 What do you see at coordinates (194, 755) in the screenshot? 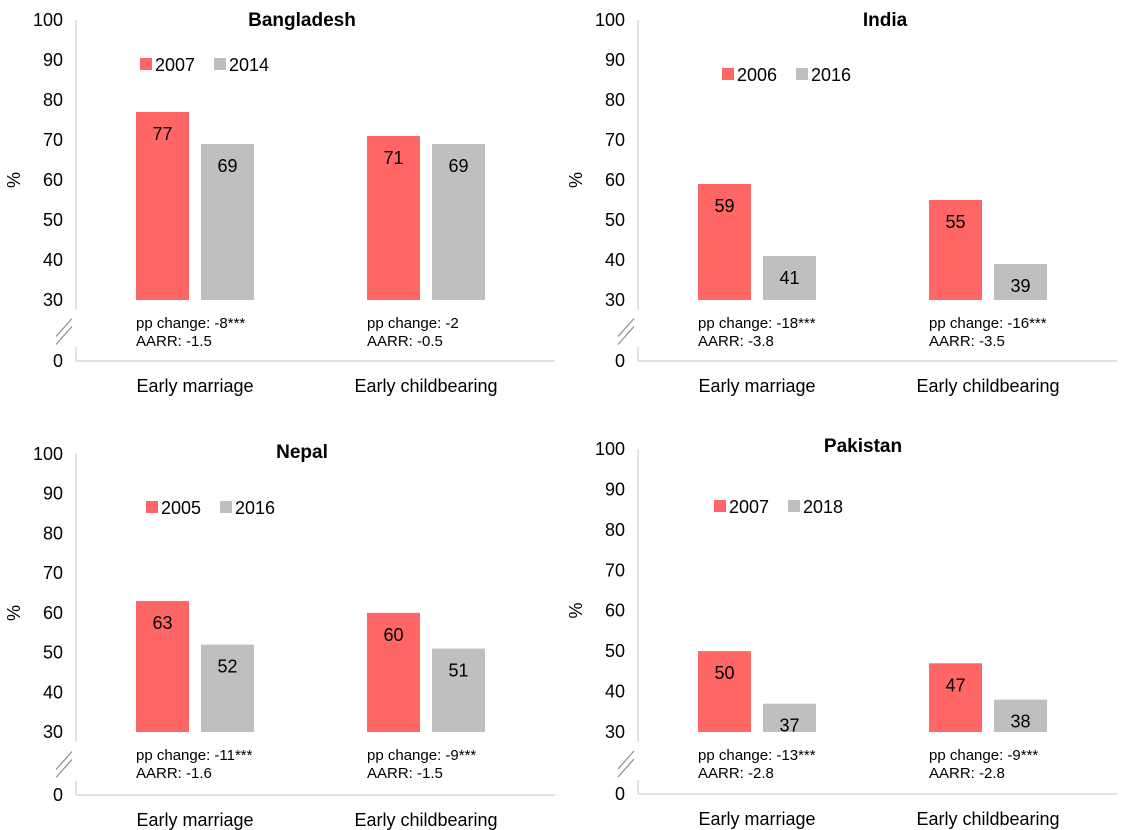
I see `pp-change-annotation: pp change: -11***` at bounding box center [194, 755].